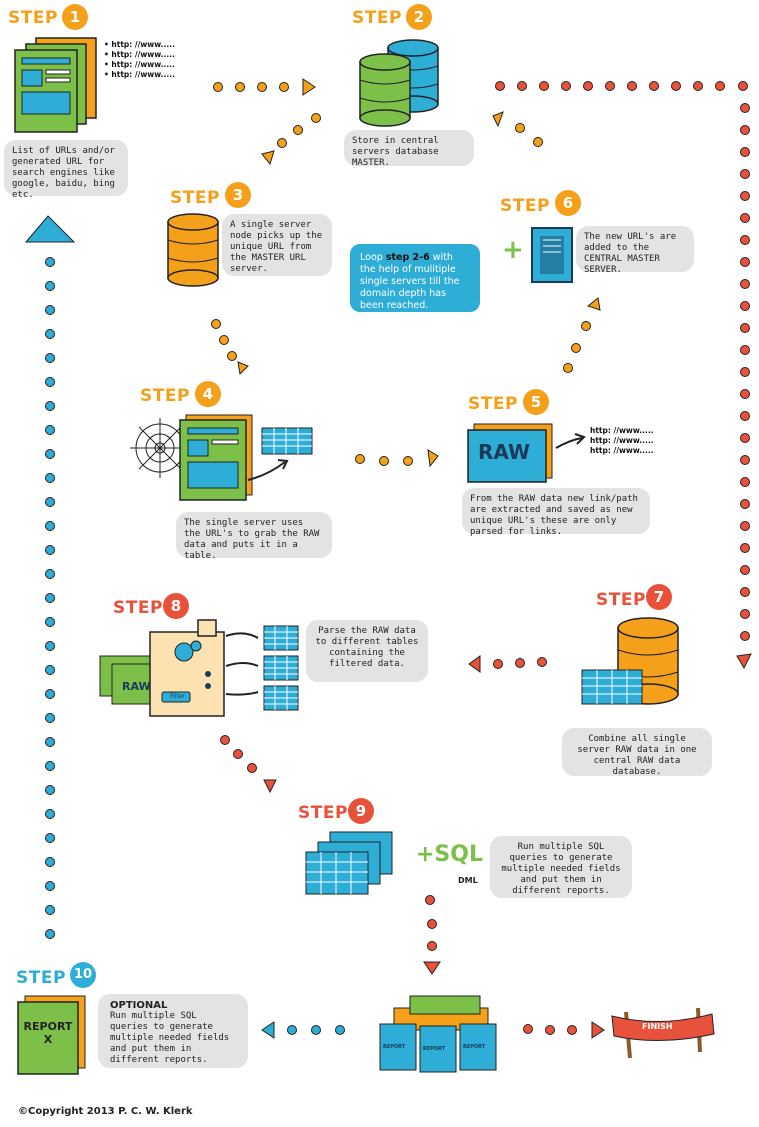 The width and height of the screenshot is (759, 1127). Describe the element at coordinates (238, 195) in the screenshot. I see `step-3-badge: 3` at that location.